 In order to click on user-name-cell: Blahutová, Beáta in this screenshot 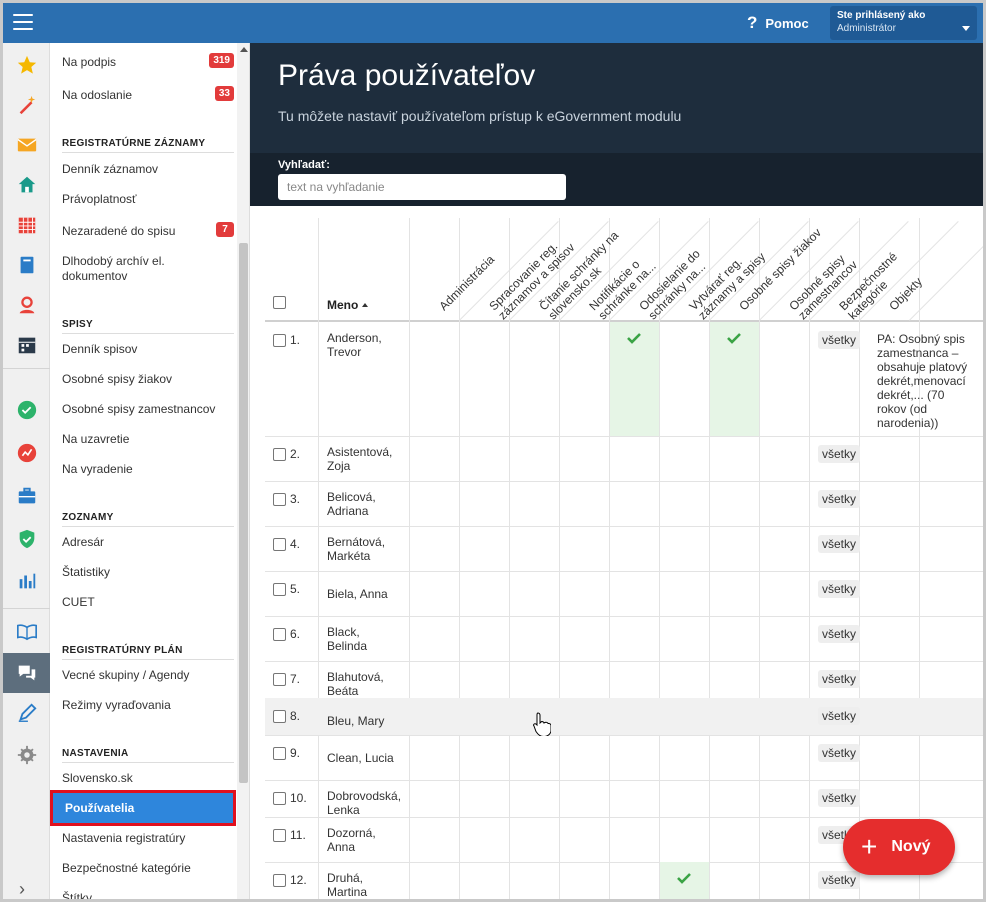, I will do `click(355, 684)`.